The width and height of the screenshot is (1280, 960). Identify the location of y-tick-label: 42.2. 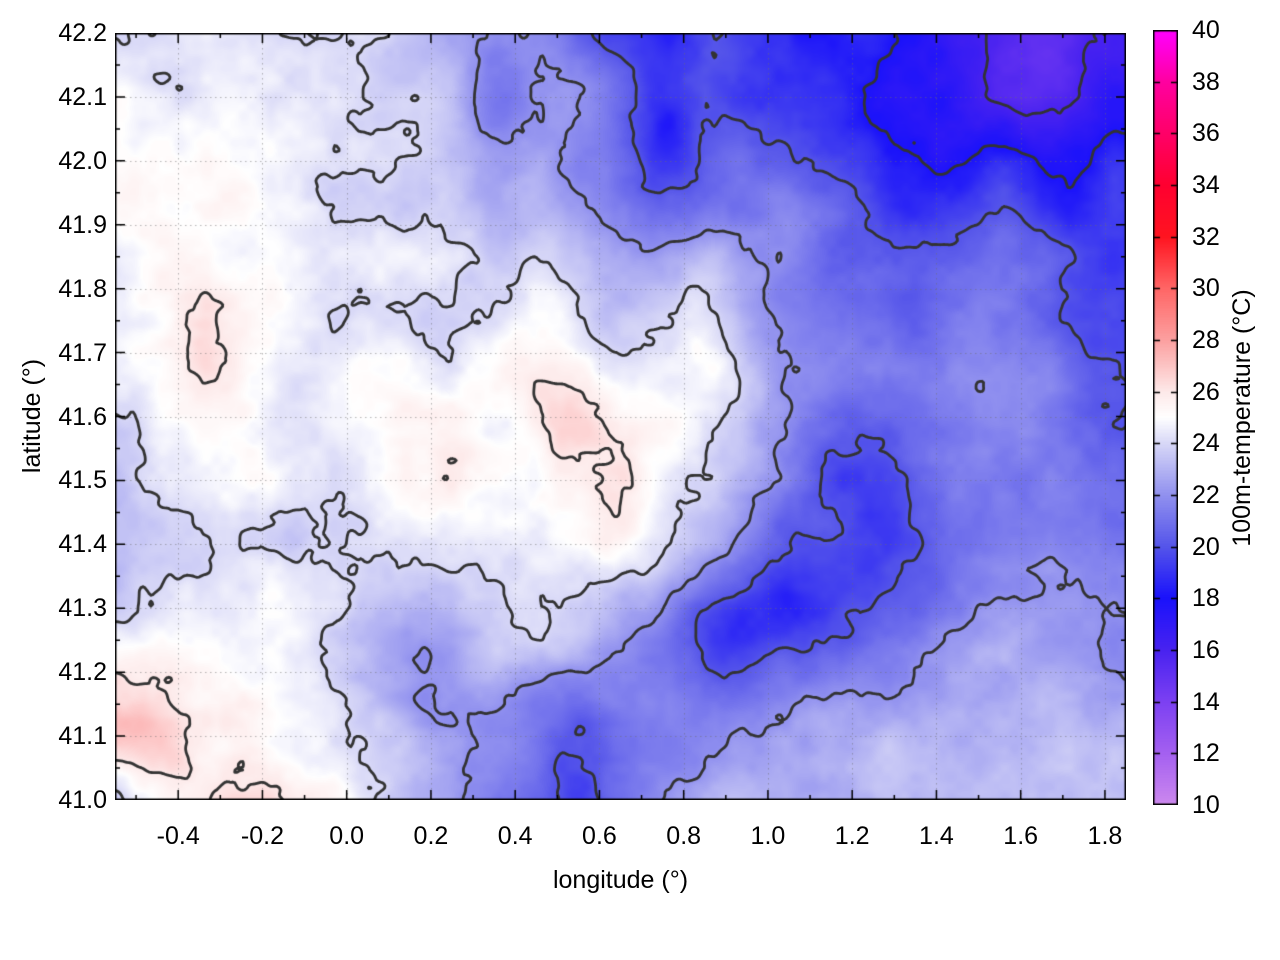
(82, 33).